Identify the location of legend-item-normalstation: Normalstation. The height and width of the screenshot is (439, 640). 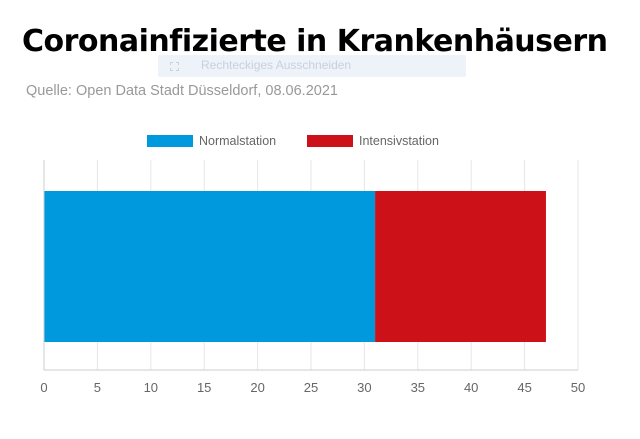
(211, 141).